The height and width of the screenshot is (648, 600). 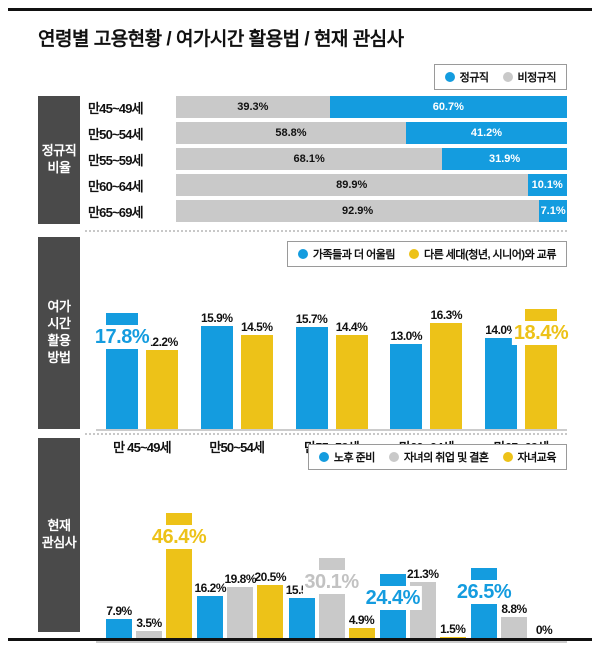 What do you see at coordinates (59, 333) in the screenshot?
I see `section-side-label-leisure: 여가 시간 활용 방법` at bounding box center [59, 333].